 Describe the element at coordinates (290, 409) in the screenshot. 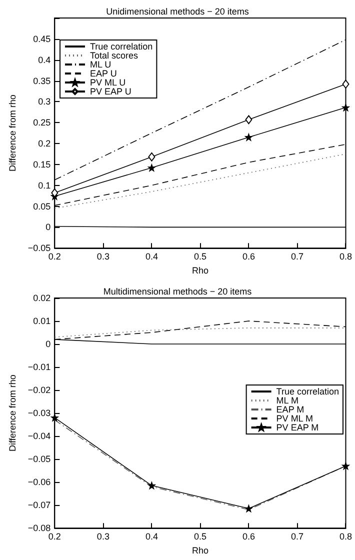

I see `legend-label: EAP M` at that location.